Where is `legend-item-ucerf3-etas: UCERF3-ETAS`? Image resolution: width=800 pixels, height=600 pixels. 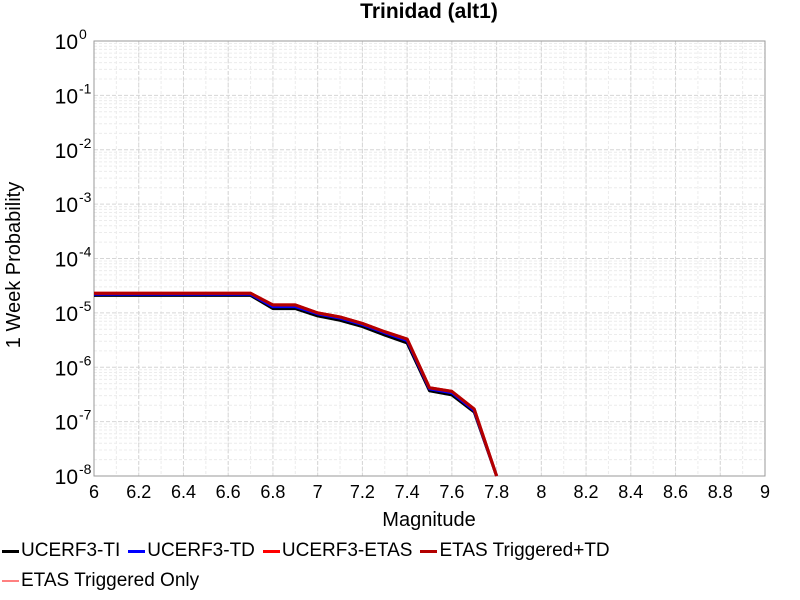
legend-item-ucerf3-etas: UCERF3-ETAS is located at coordinates (337, 551).